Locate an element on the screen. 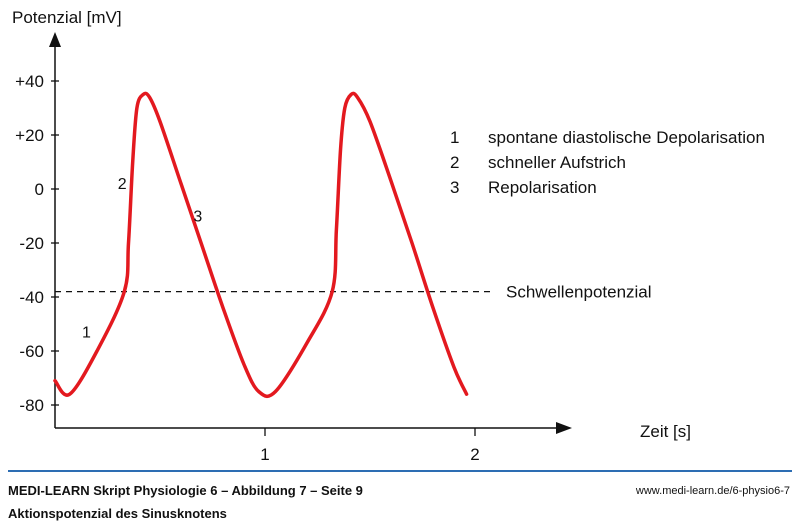 The height and width of the screenshot is (525, 800). legend-number: 3 is located at coordinates (454, 187).